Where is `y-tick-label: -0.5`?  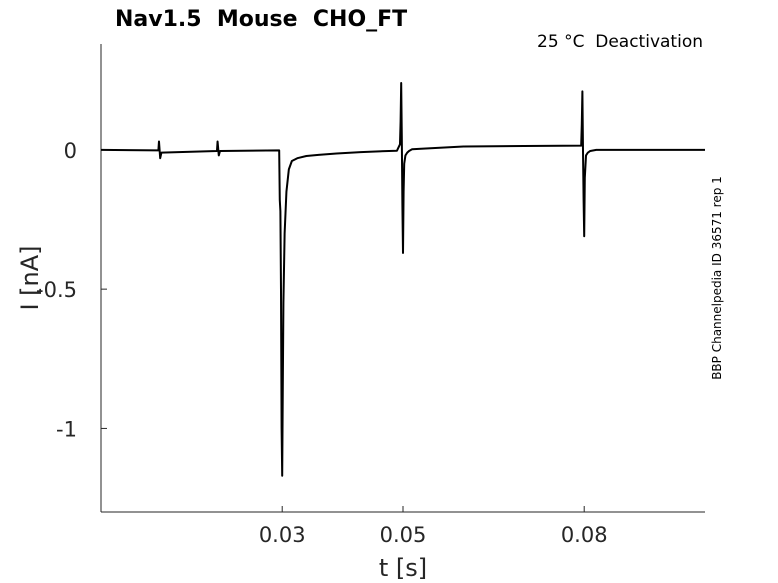
y-tick-label: -0.5 is located at coordinates (56, 290).